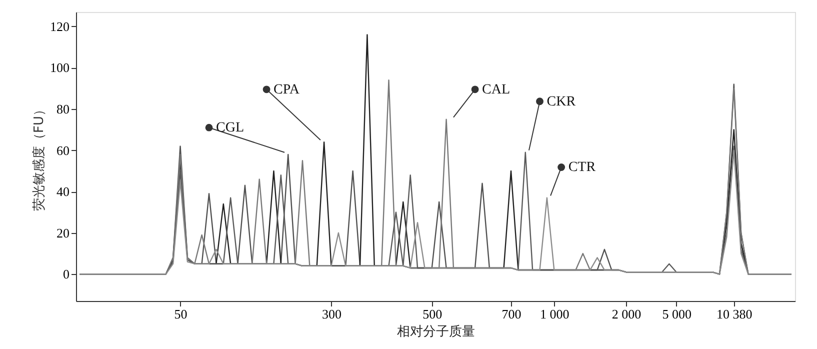 The height and width of the screenshot is (349, 817). What do you see at coordinates (436, 332) in the screenshot?
I see `x-axis-title: 相对分子质量` at bounding box center [436, 332].